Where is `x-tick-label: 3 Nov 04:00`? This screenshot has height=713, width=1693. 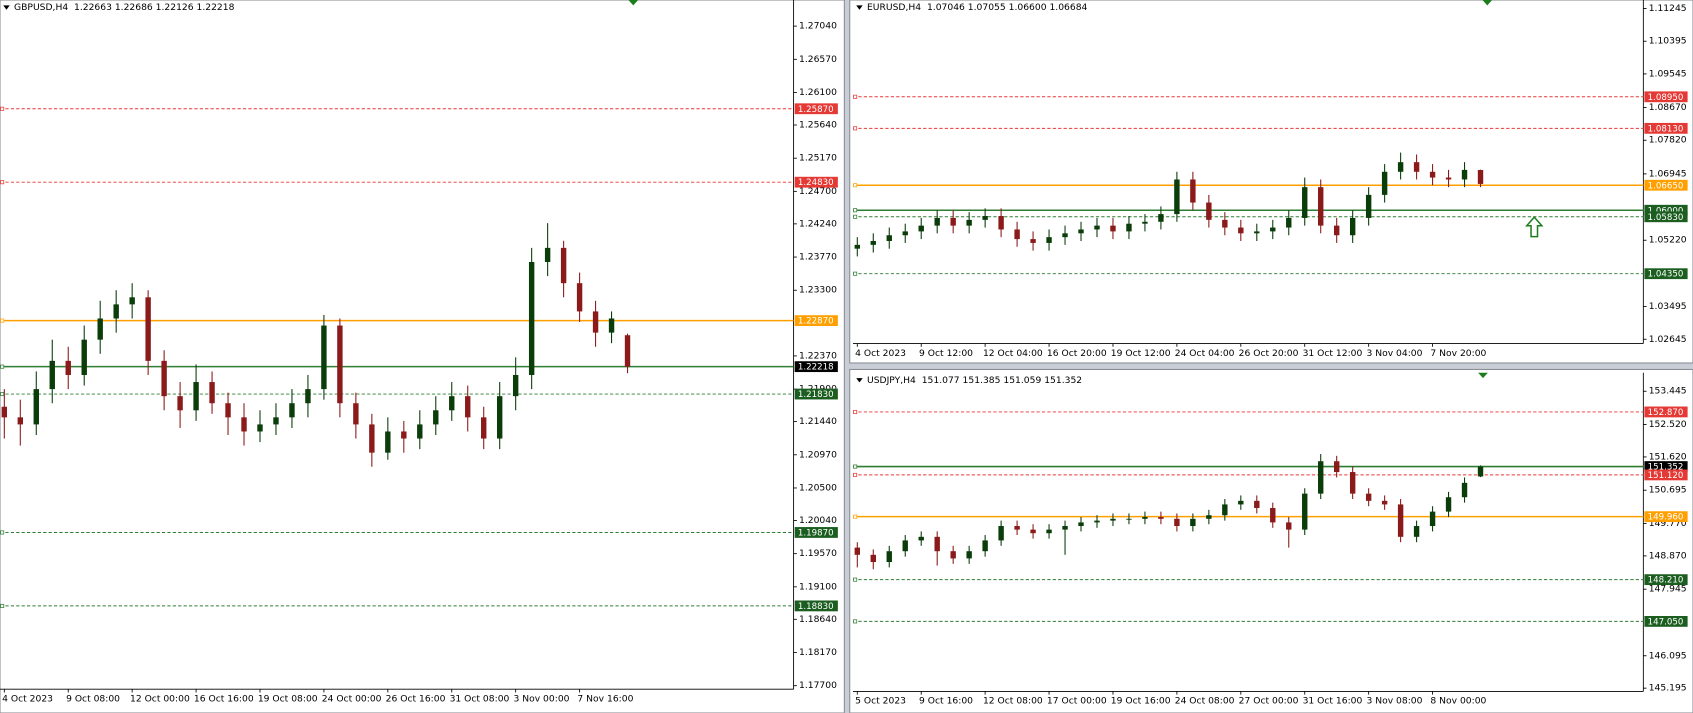
x-tick-label: 3 Nov 04:00 is located at coordinates (1394, 353).